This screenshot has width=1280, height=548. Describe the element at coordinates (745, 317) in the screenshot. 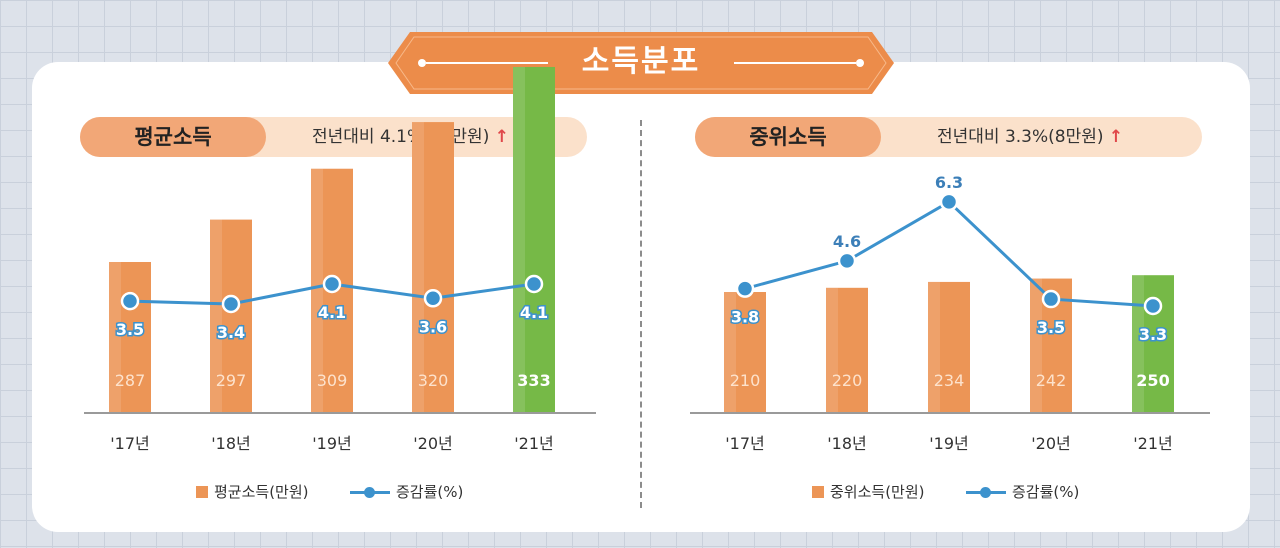

I see `line-value-label: 3.8` at that location.